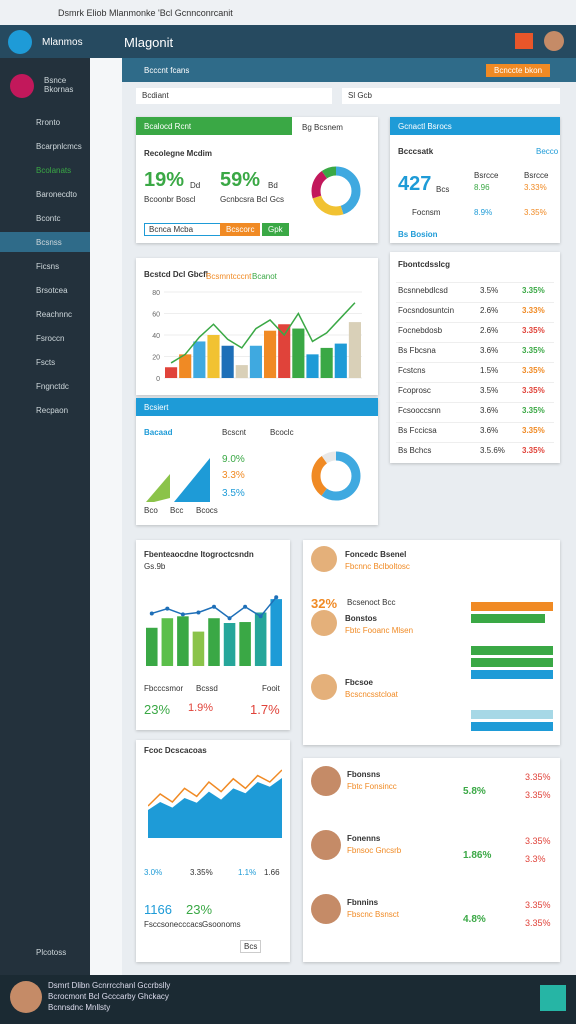 The height and width of the screenshot is (1024, 576). Describe the element at coordinates (489, 330) in the screenshot. I see `text: 2.6%` at that location.